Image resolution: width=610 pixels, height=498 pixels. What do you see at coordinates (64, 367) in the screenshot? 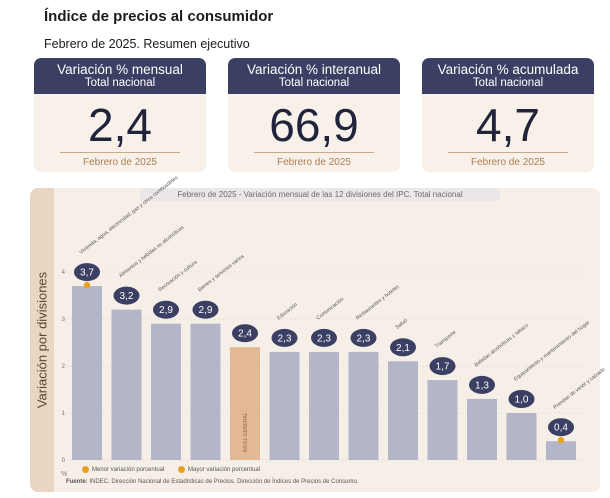
I see `y-tick-label: 2` at bounding box center [64, 367].